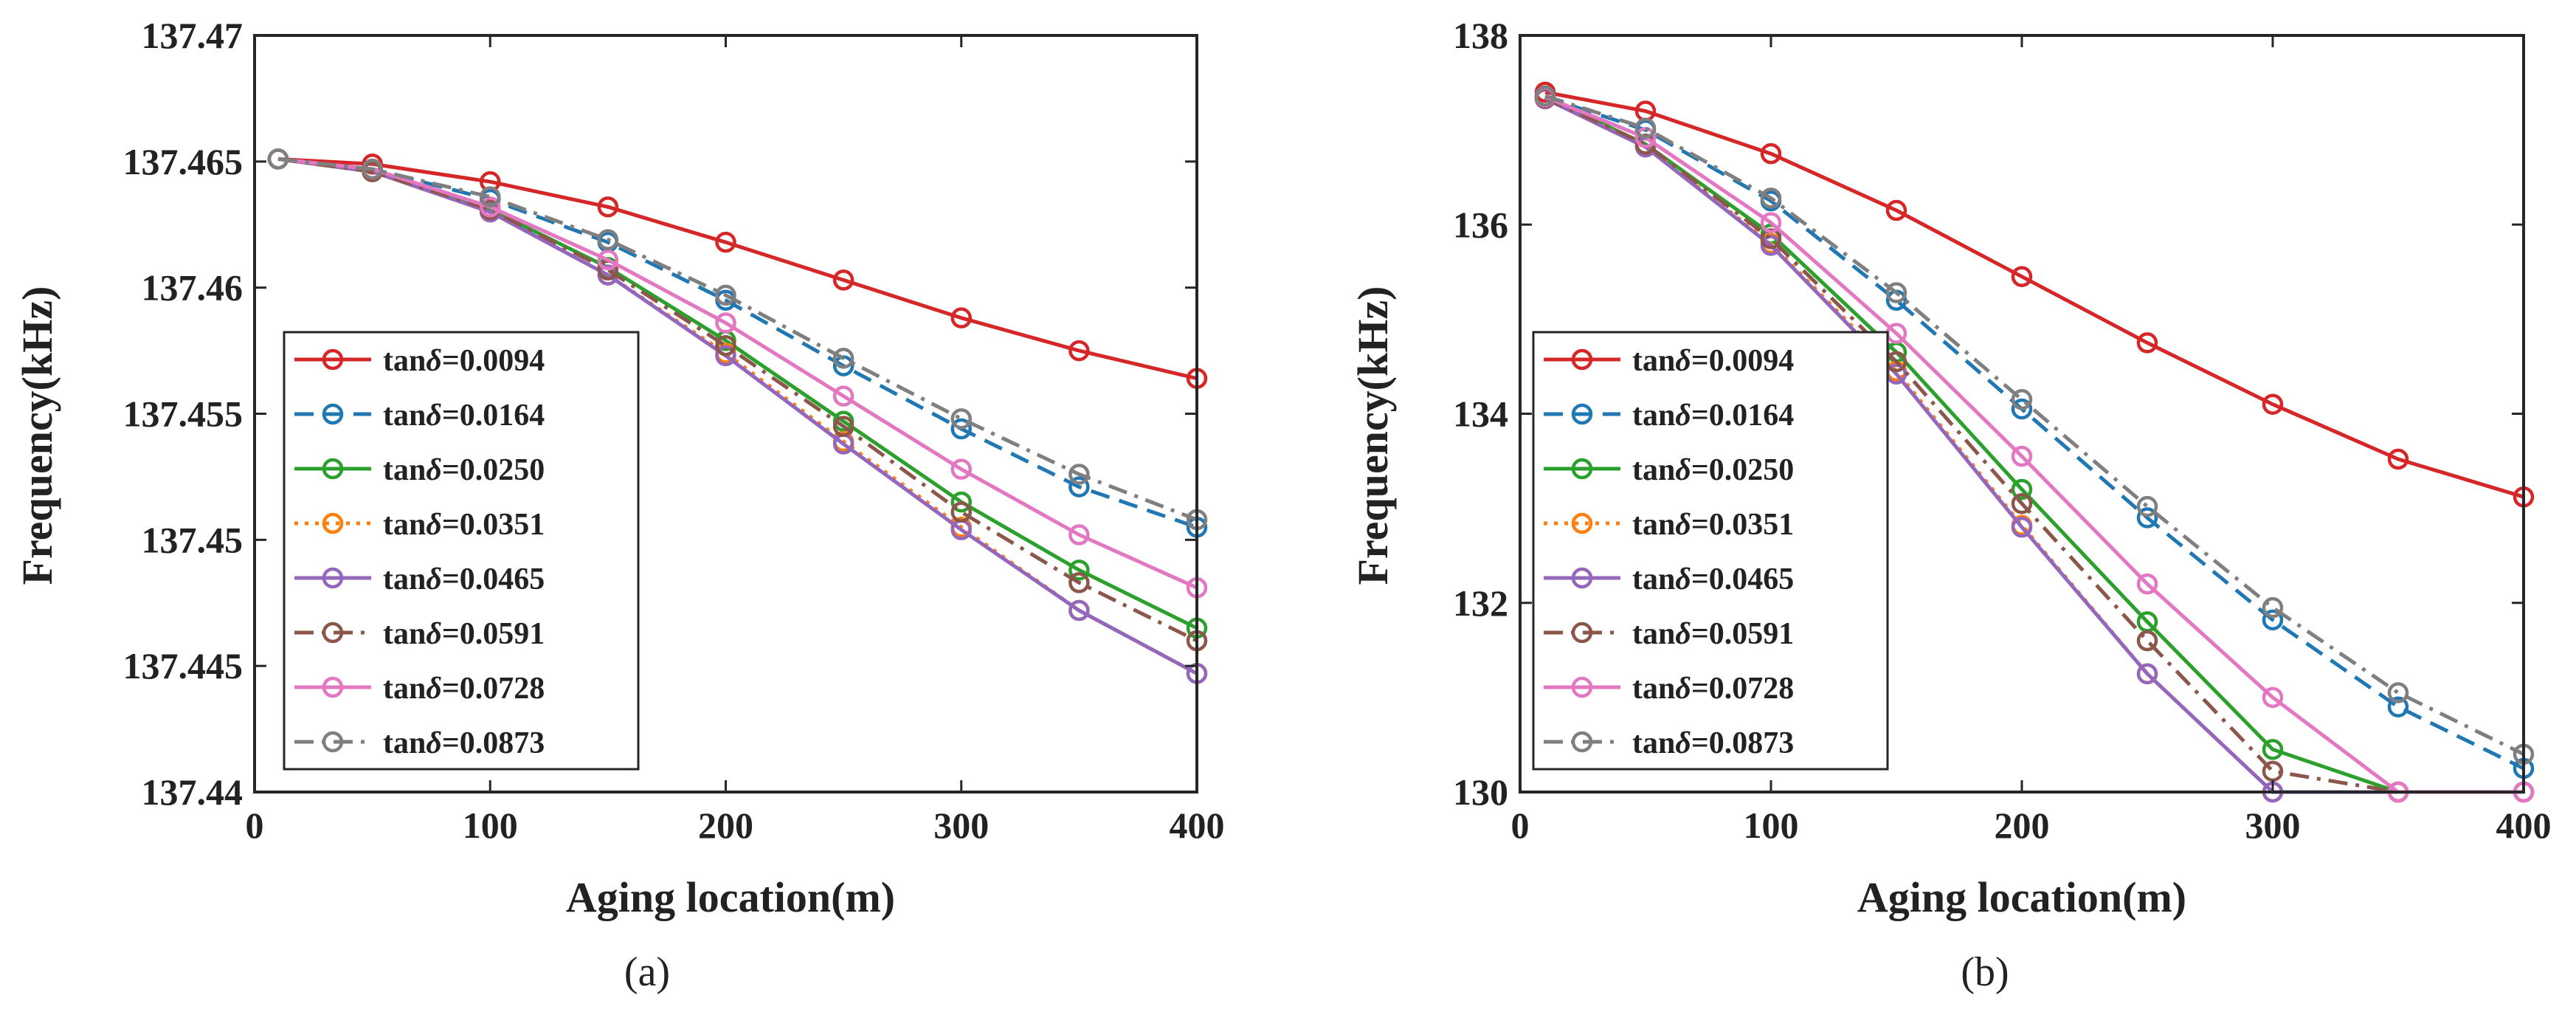 This screenshot has width=2576, height=1012. What do you see at coordinates (1669, 361) in the screenshot?
I see `legend-entry: tanδ=0.0094` at bounding box center [1669, 361].